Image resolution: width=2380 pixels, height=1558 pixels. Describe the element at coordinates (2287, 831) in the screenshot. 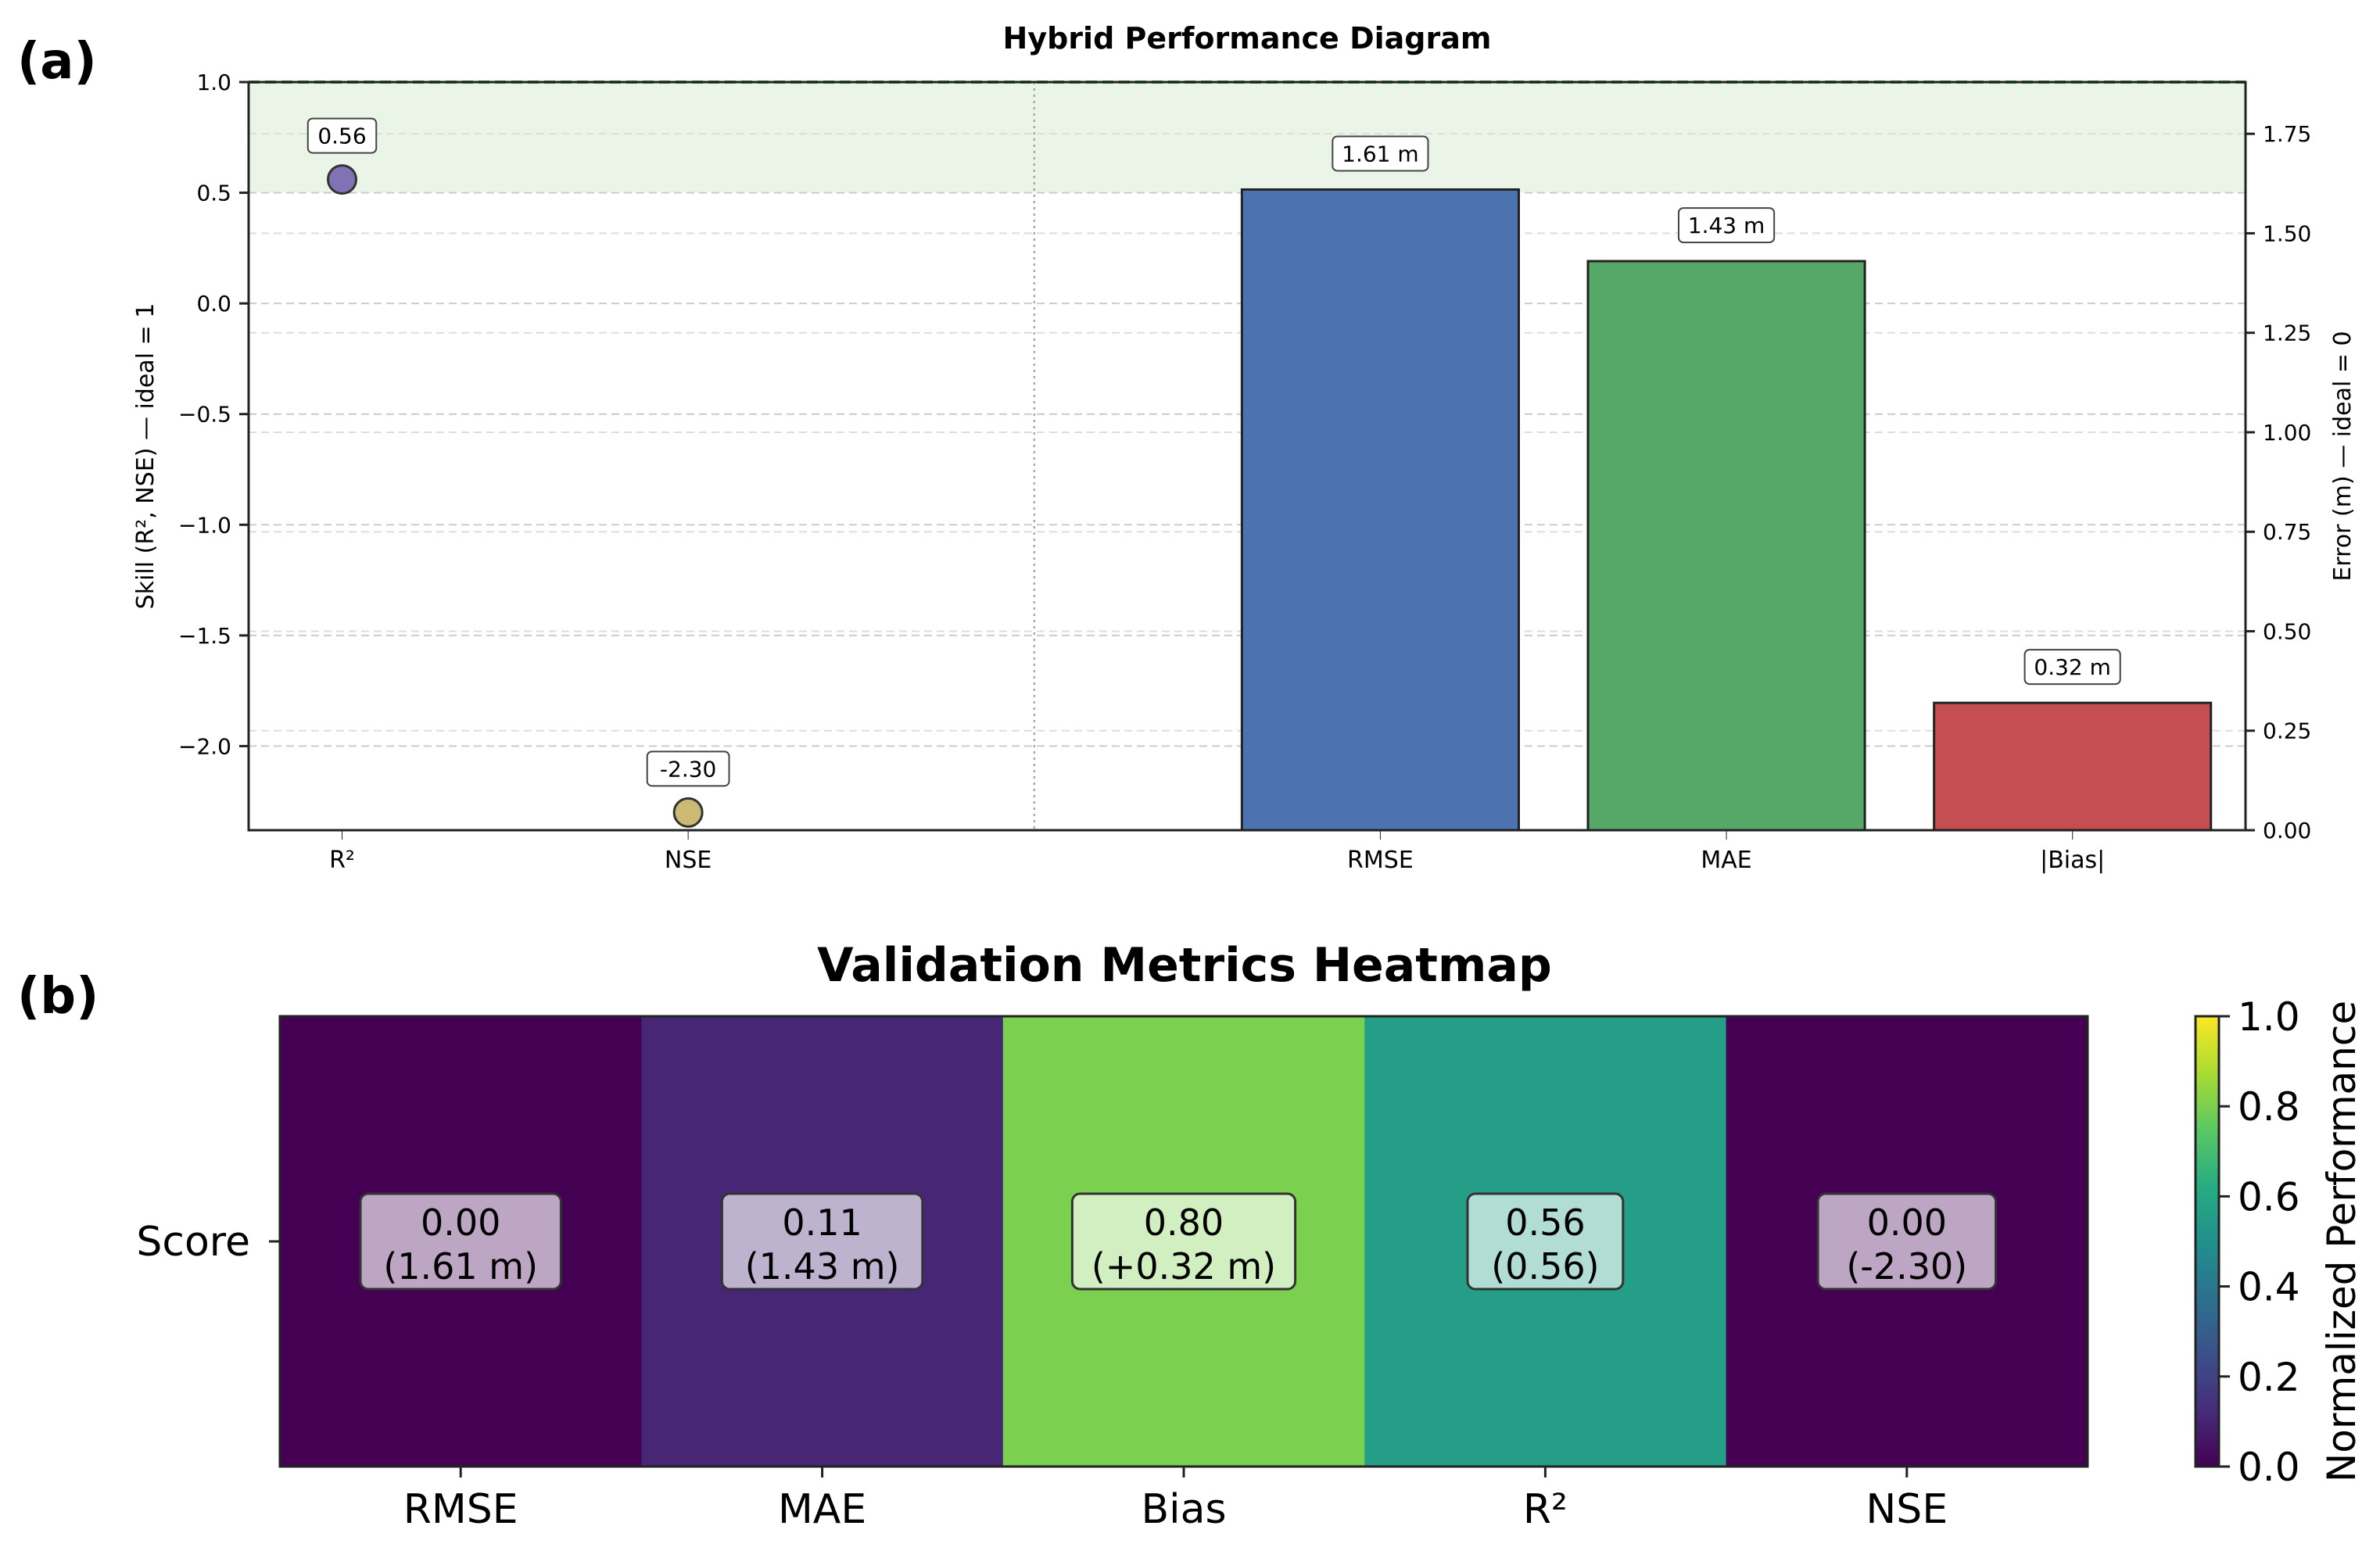

I see `right-tick-label: 0.00` at that location.